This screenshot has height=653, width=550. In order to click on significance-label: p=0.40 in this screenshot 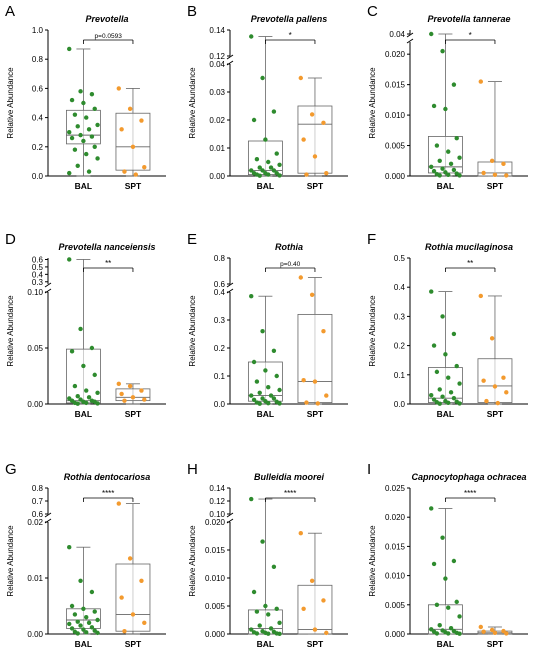, I will do `click(290, 264)`.